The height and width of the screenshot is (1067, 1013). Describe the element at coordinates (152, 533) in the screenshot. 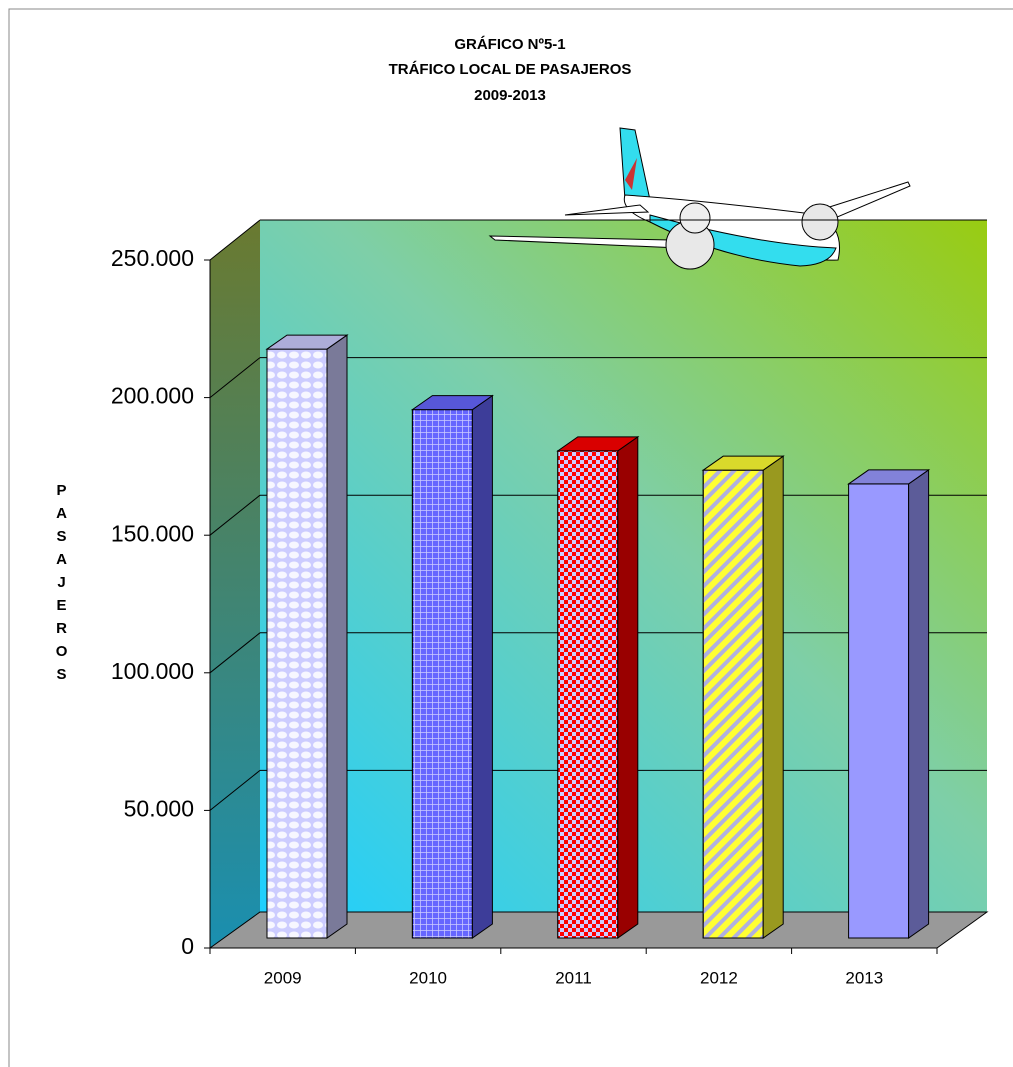

I see `y-tick-label: 150.000` at that location.